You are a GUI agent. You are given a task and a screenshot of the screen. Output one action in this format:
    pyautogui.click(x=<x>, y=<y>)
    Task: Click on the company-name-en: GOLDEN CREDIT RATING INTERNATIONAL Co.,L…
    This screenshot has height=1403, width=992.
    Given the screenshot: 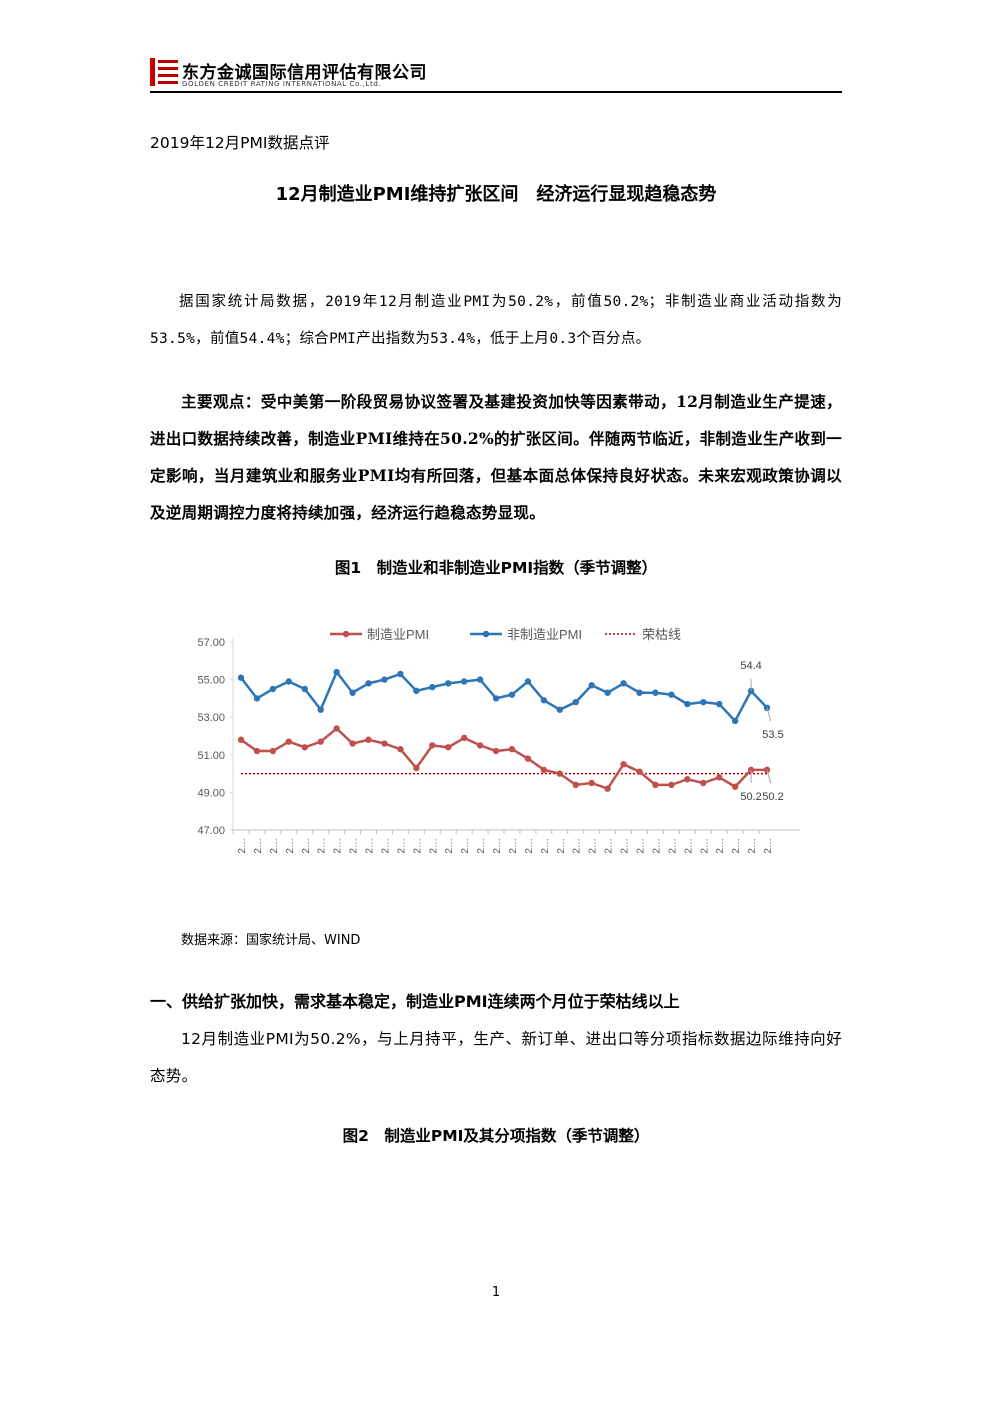 What is the action you would take?
    pyautogui.click(x=282, y=84)
    